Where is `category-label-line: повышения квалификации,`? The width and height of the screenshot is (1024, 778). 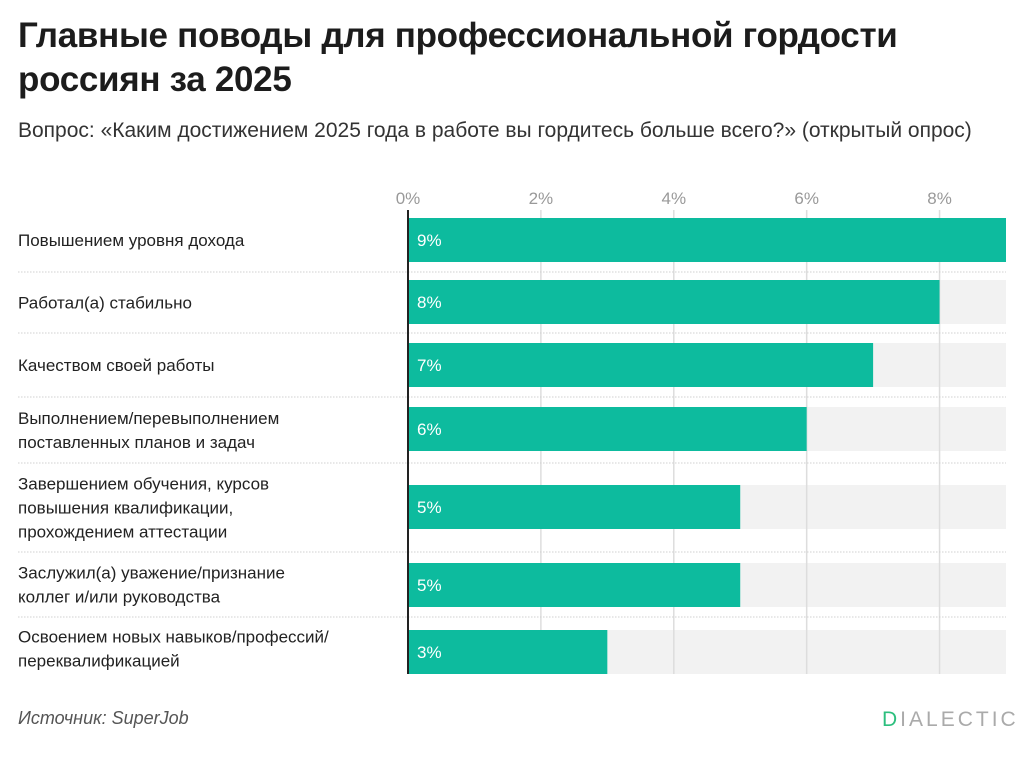
category-label-line: повышения квалификации, is located at coordinates (125, 508).